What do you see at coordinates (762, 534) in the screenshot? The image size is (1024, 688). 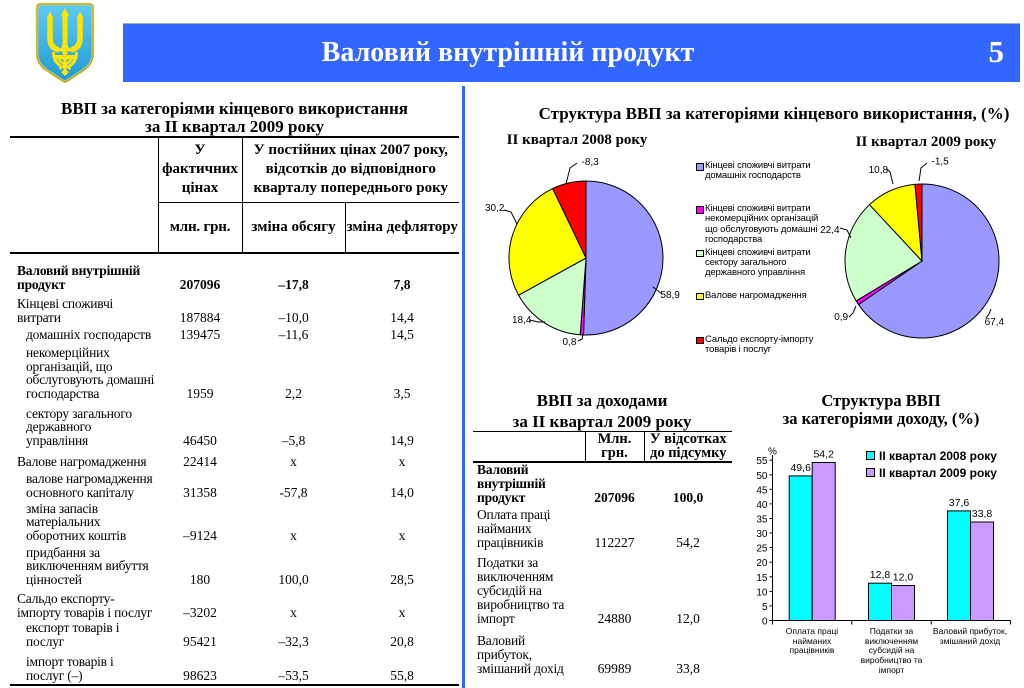 I see `svg-text: 30` at bounding box center [762, 534].